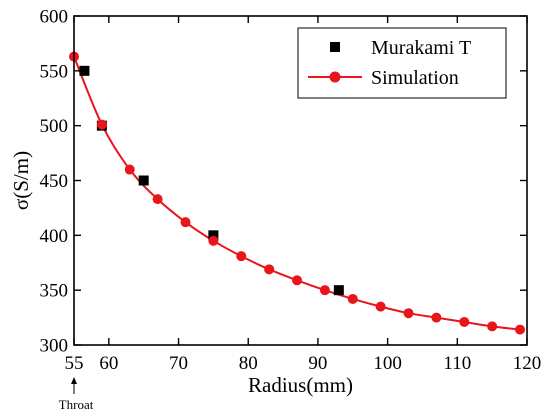  I want to click on y-axis-title: σ(S/m), so click(21, 180).